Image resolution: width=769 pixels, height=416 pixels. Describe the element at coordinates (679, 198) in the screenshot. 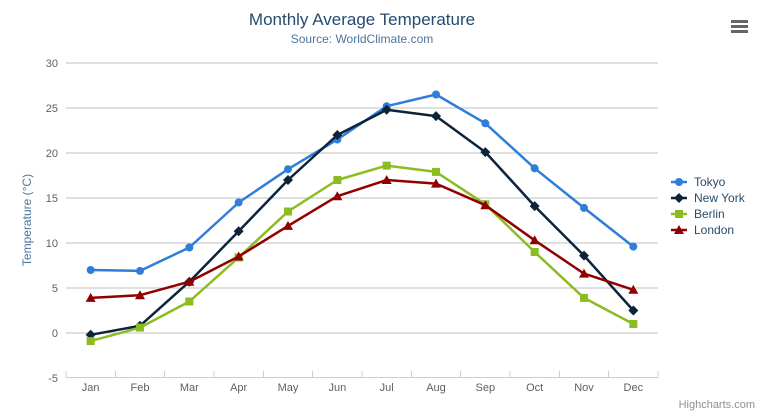

I see `diamond-marker-icon` at that location.